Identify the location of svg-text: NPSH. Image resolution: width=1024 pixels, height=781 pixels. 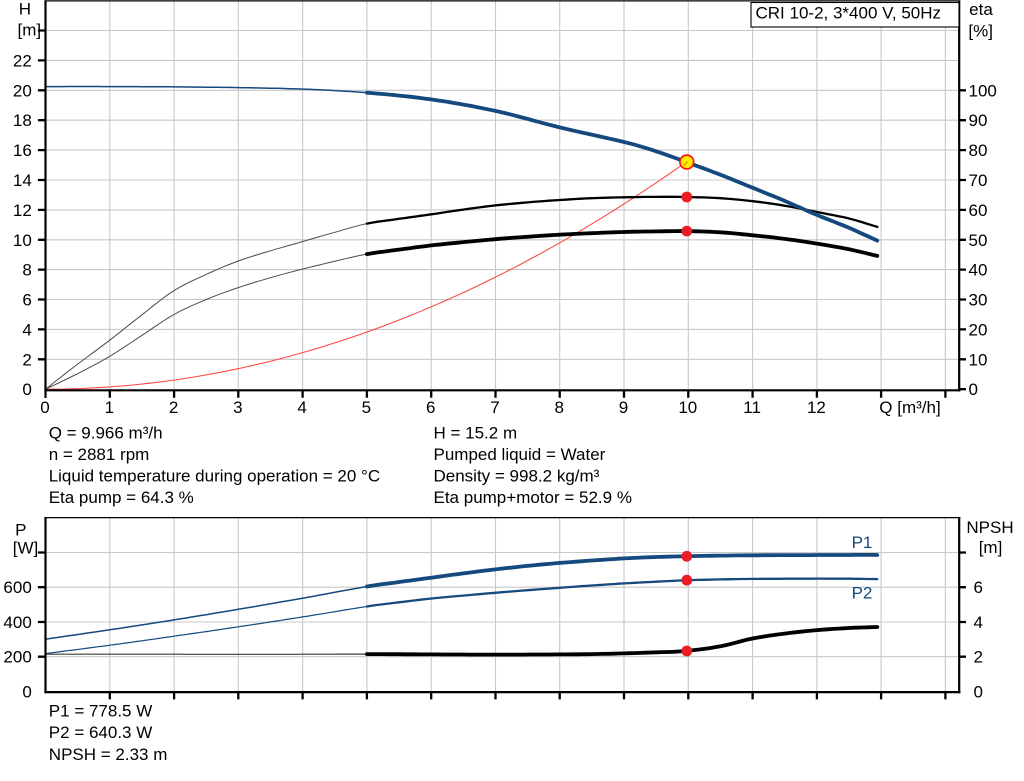
(989, 527).